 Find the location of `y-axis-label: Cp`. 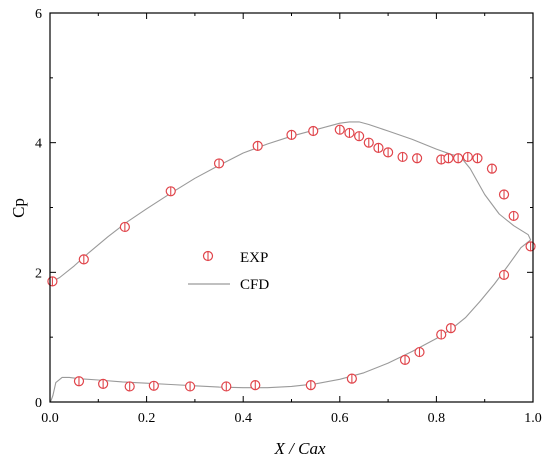

y-axis-label: Cp is located at coordinates (18, 208).